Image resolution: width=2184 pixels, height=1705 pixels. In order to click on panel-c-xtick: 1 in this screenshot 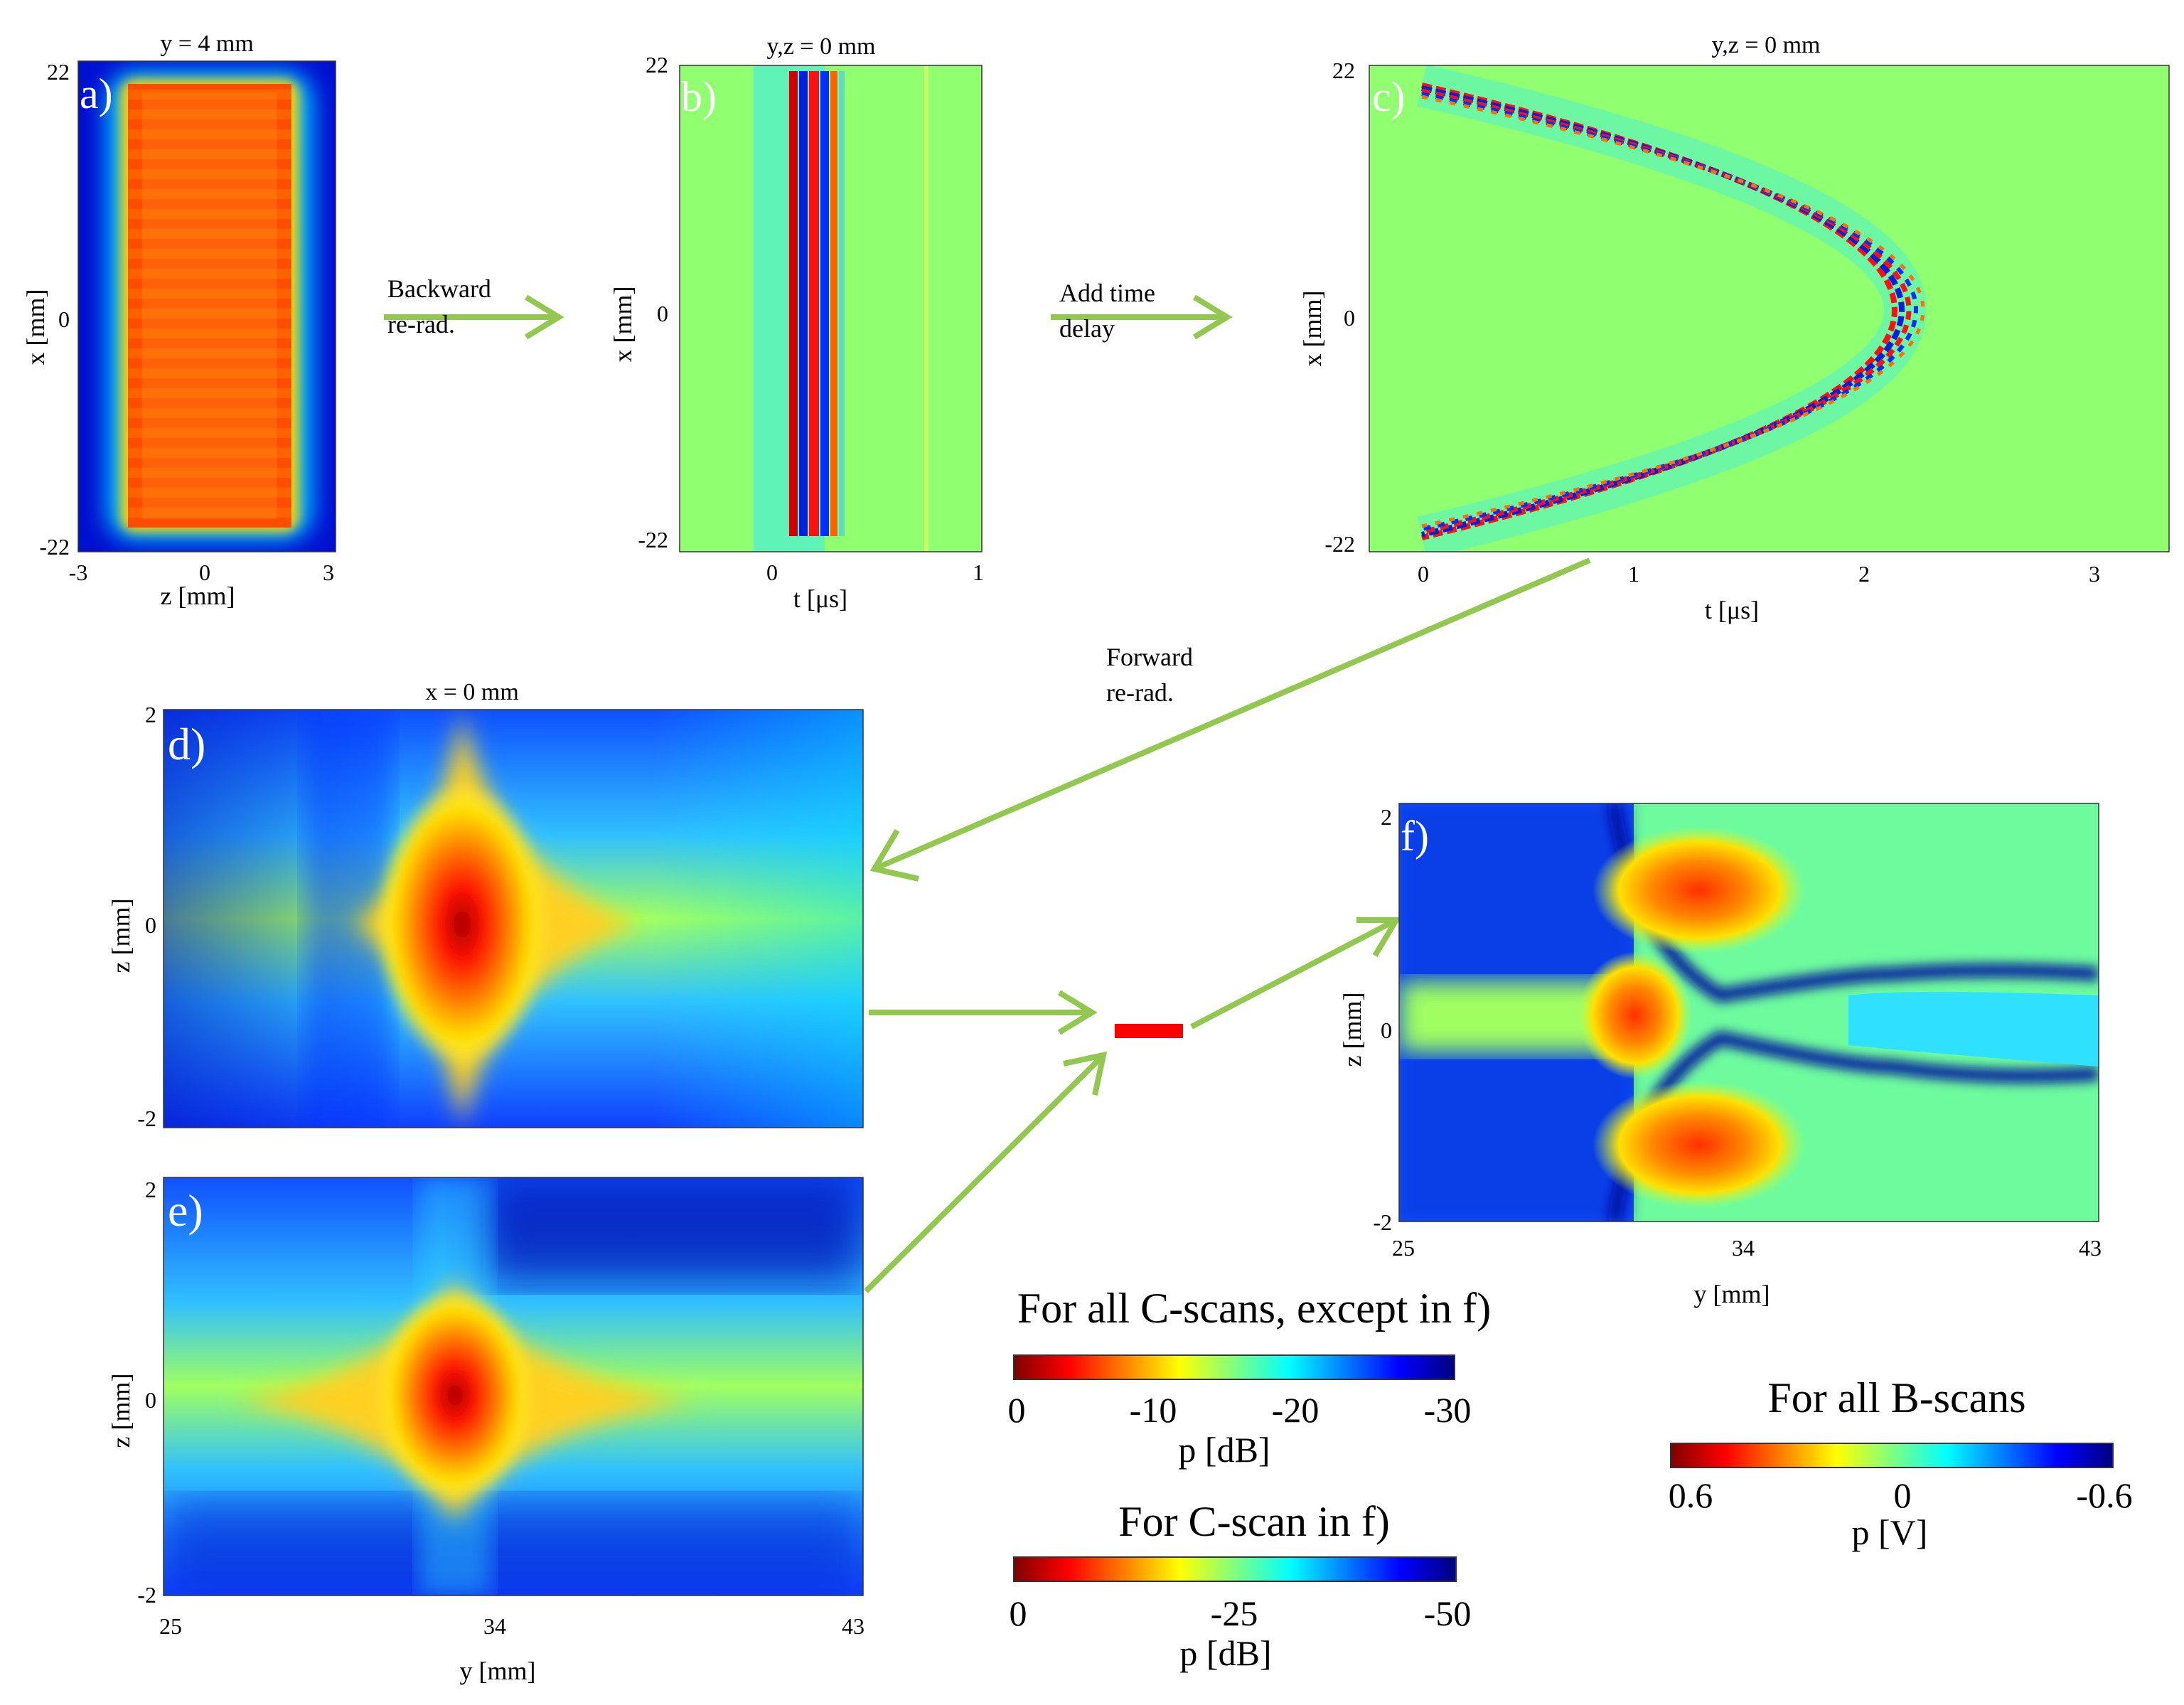, I will do `click(1634, 574)`.